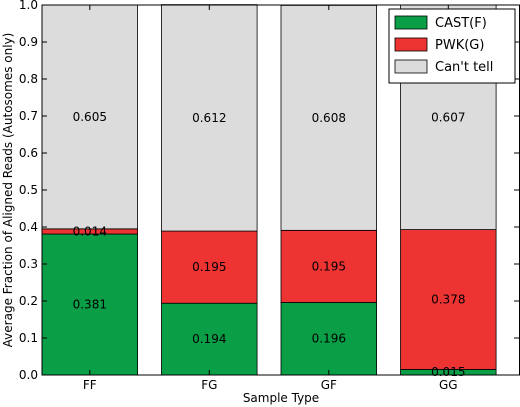 The image size is (520, 407). I want to click on data-label-fg-pwk-g: 0.195, so click(209, 267).